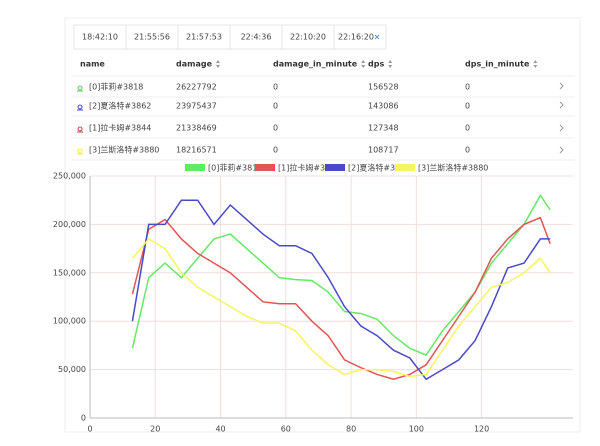  What do you see at coordinates (72, 369) in the screenshot?
I see `y-tick-label: 50,000` at bounding box center [72, 369].